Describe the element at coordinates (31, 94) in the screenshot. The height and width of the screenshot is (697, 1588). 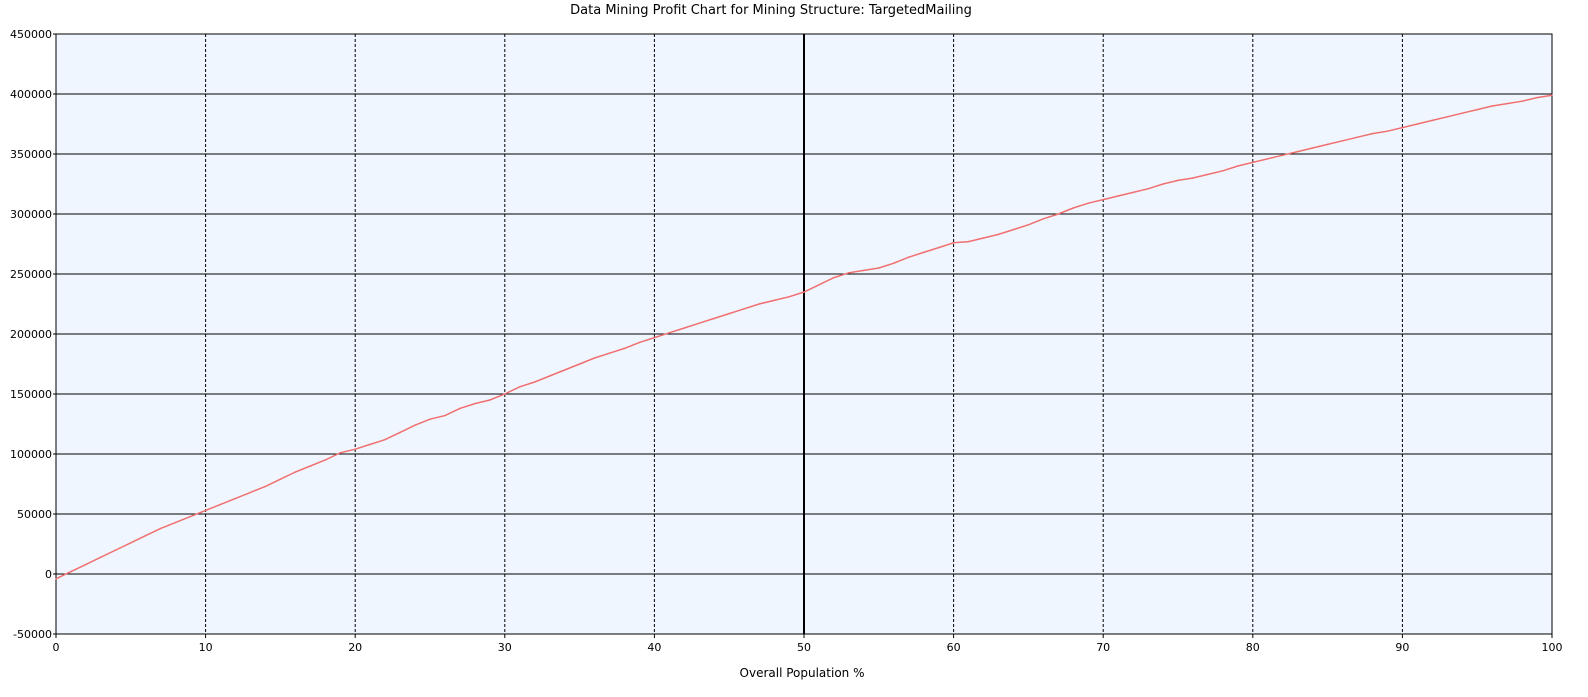
I see `y-tick-label: 400000` at that location.